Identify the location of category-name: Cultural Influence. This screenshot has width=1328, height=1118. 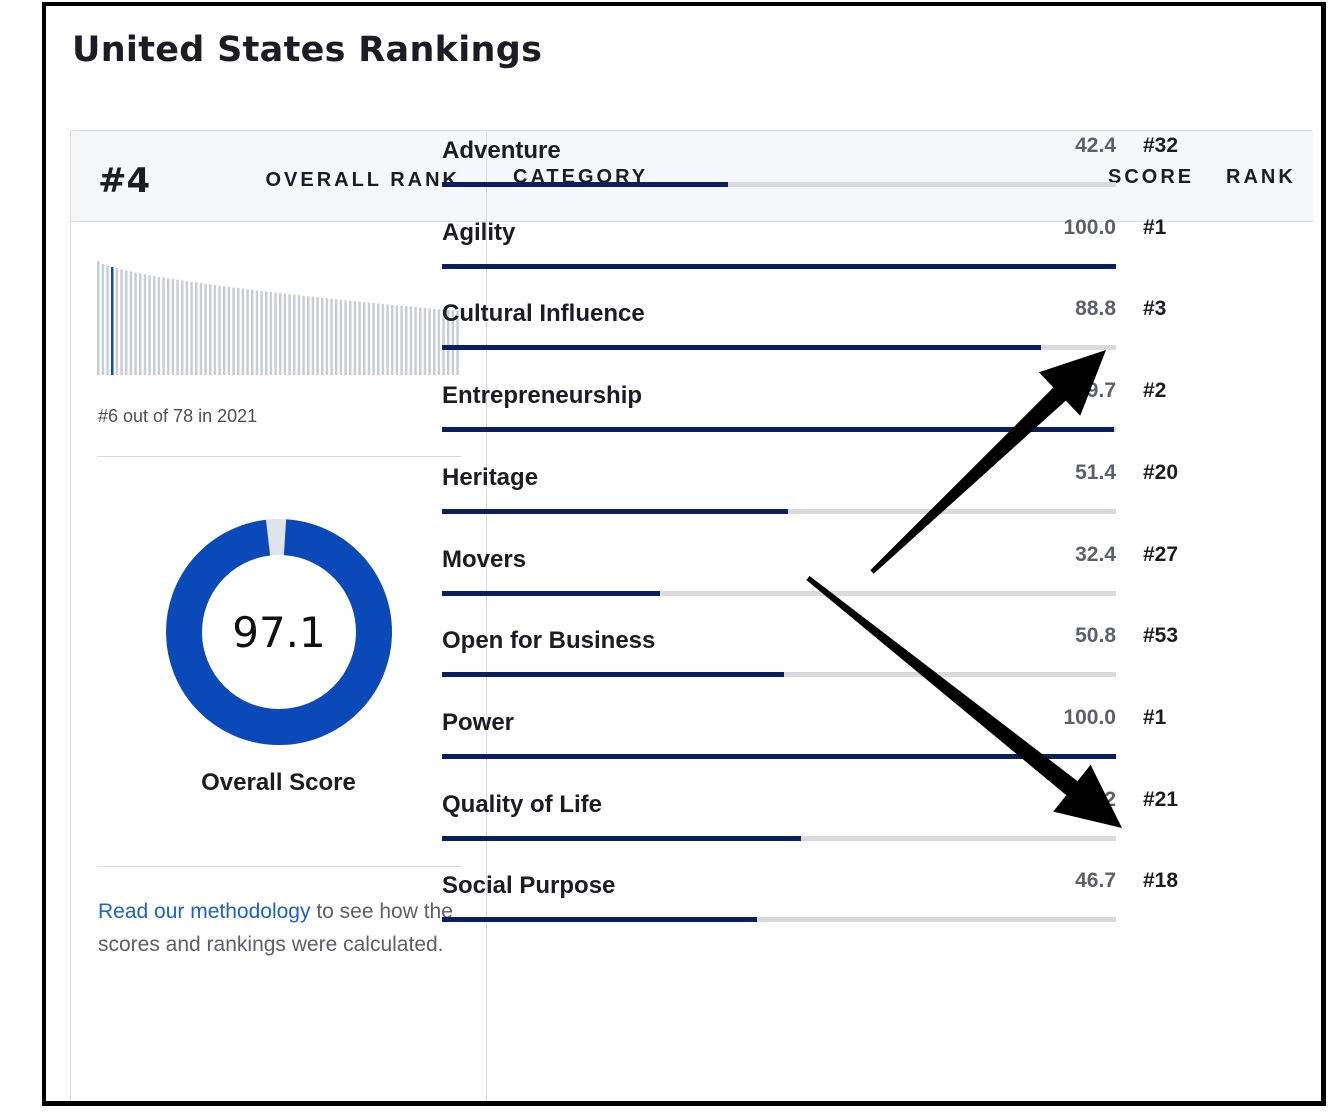
(543, 314).